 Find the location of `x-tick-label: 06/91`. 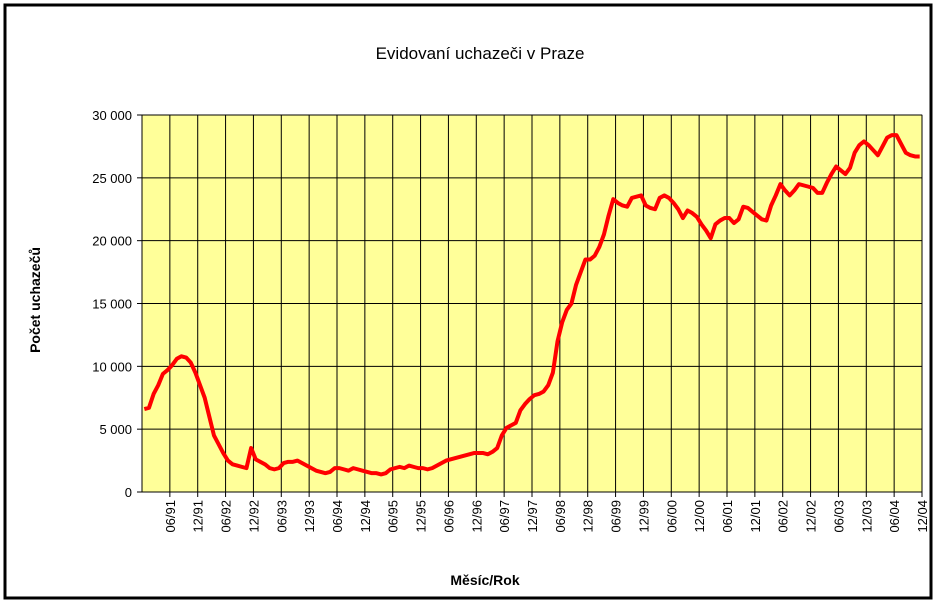

x-tick-label: 06/91 is located at coordinates (170, 516).